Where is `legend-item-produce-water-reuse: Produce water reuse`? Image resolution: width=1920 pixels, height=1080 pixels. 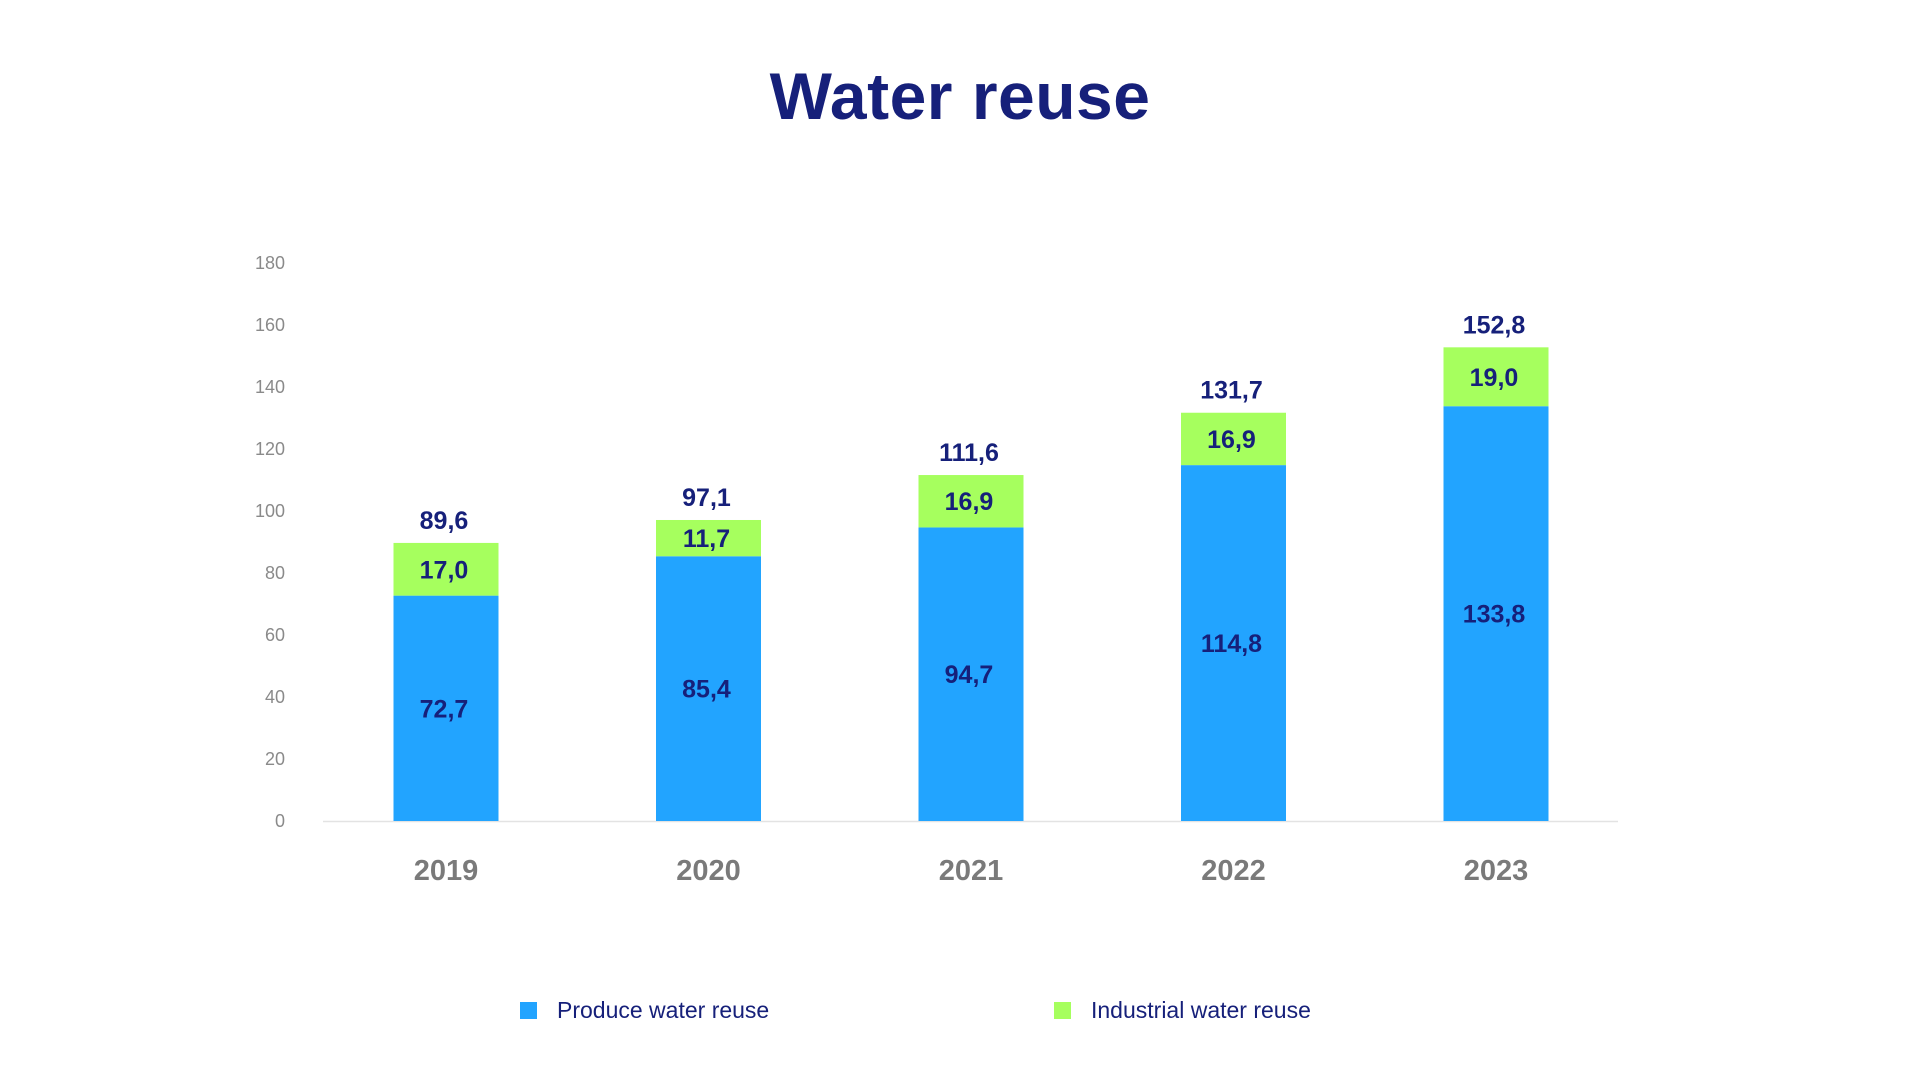 legend-item-produce-water-reuse: Produce water reuse is located at coordinates (644, 1010).